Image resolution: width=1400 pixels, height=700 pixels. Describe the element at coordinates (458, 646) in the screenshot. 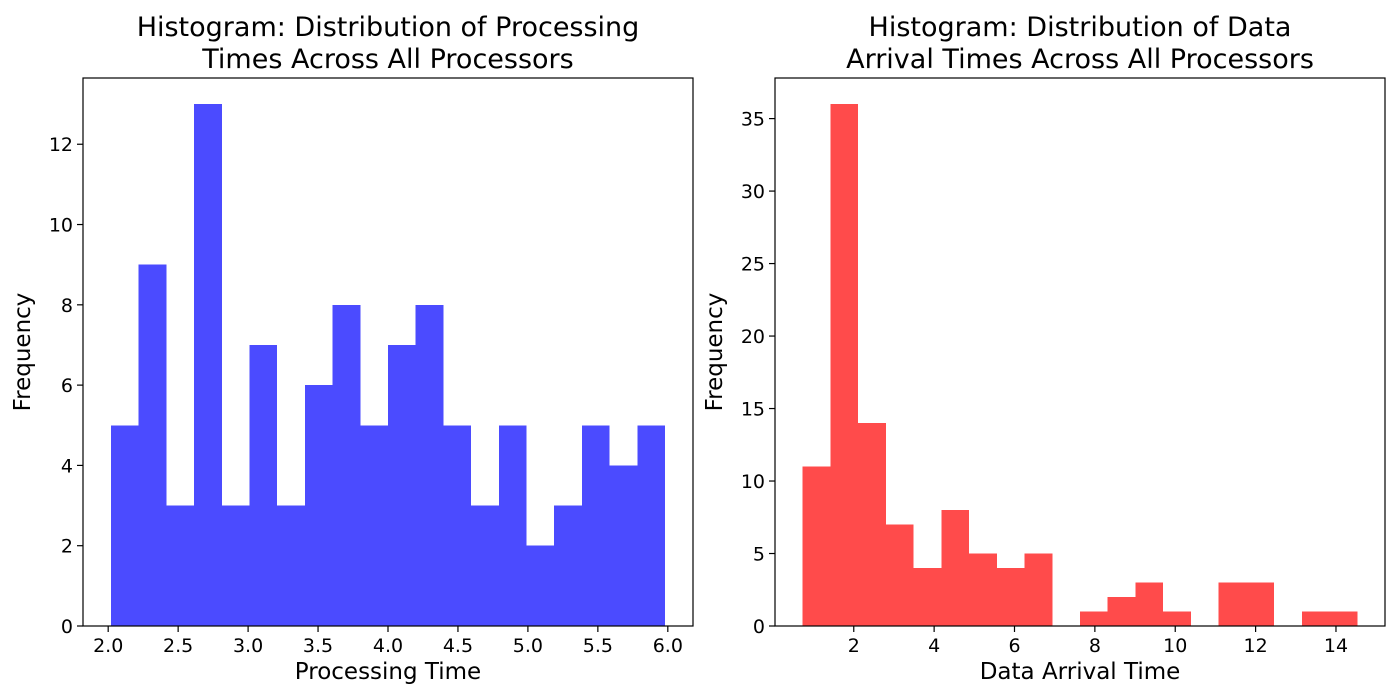

I see `x-tick-label: 4.5` at that location.